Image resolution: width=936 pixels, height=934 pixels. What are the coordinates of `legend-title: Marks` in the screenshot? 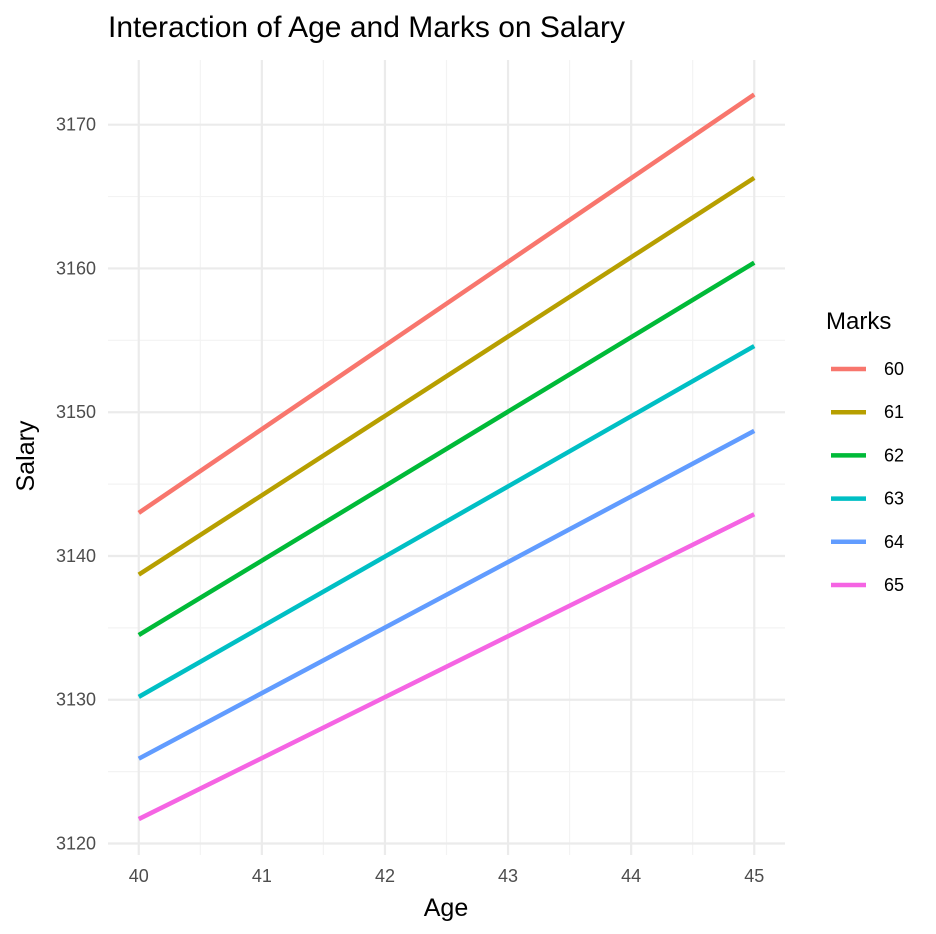 It's located at (858, 321).